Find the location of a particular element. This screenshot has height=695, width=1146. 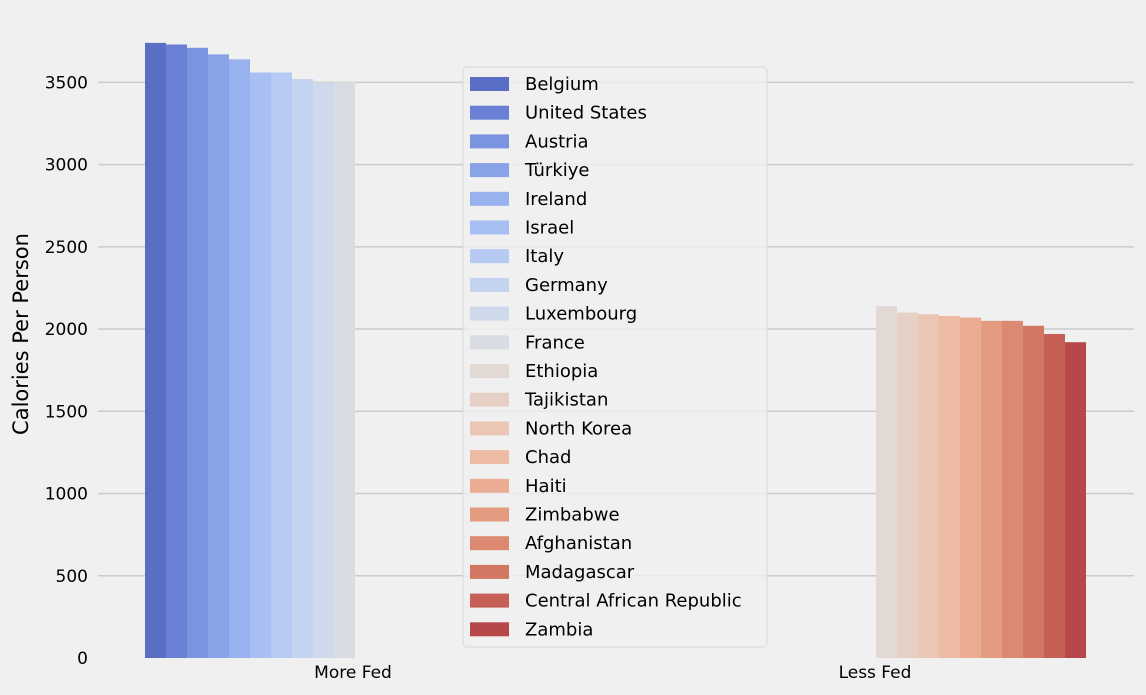

legend-entry: Ethiopia is located at coordinates (561, 371).